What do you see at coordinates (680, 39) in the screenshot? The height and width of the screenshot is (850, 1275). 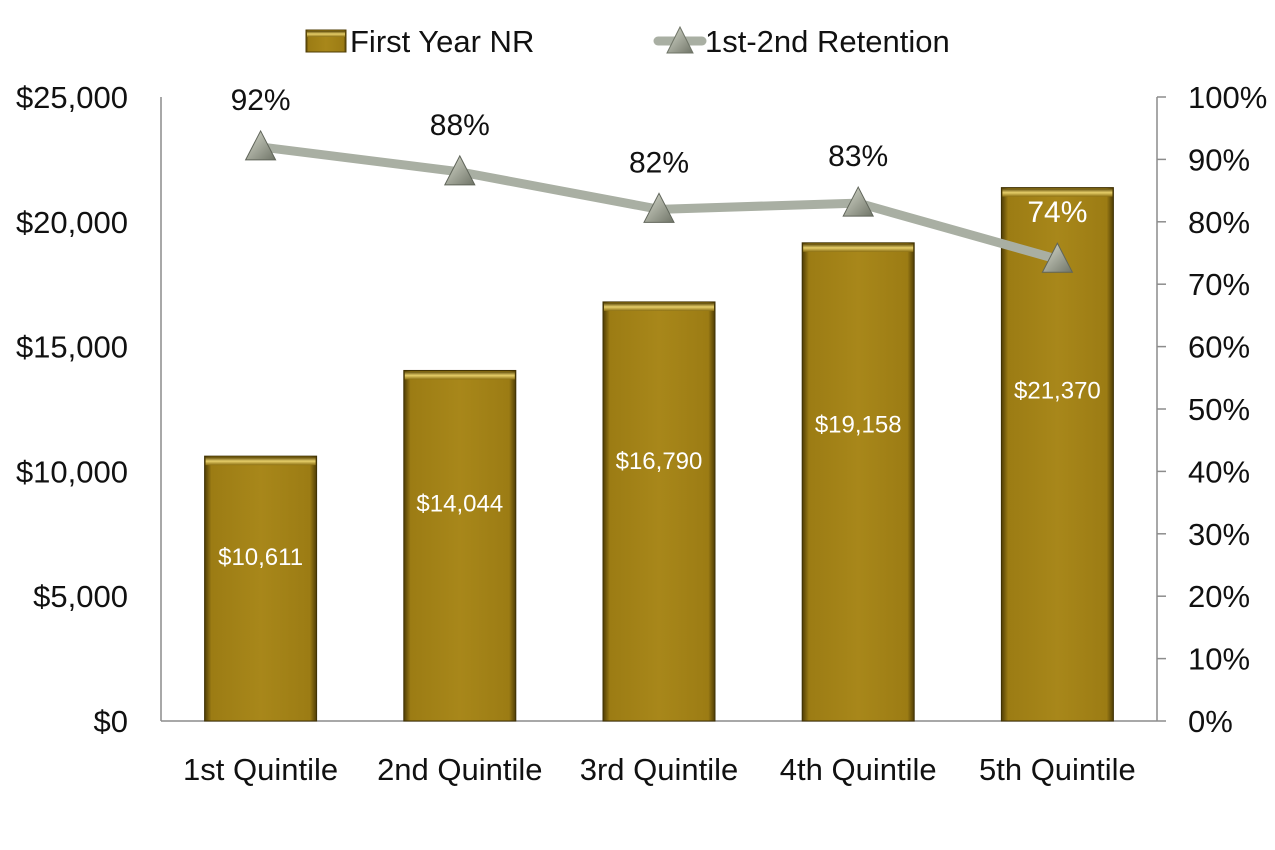 I see `legend-swatch-marker` at bounding box center [680, 39].